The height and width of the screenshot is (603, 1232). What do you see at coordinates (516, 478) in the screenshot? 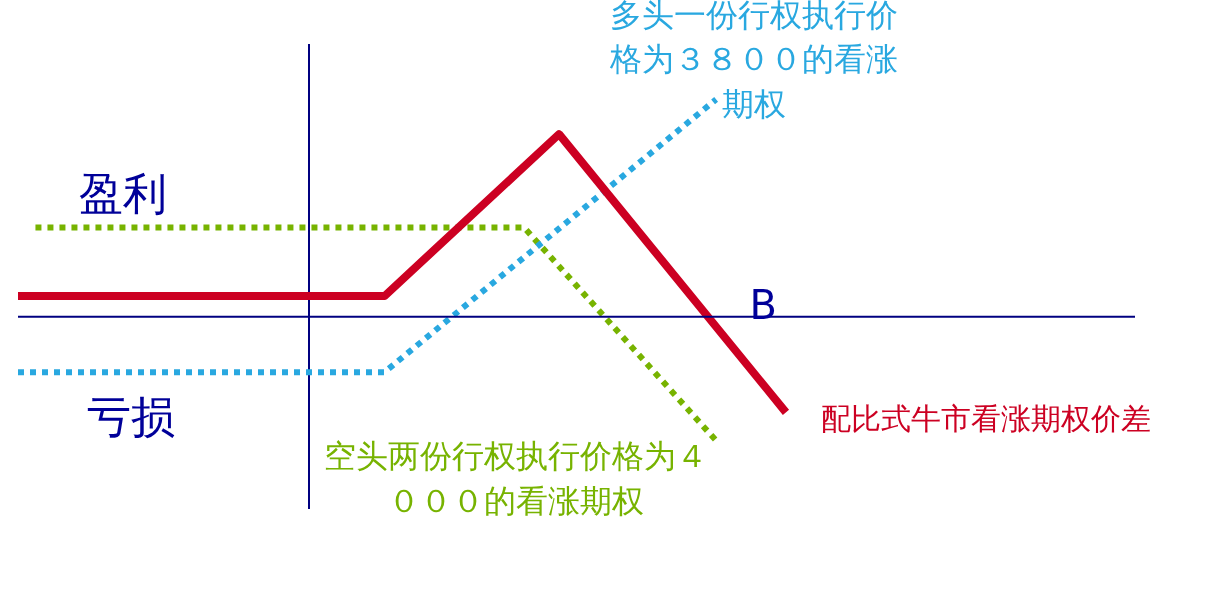
I see `series-label: 空头两份行权执行价格为４０００的看涨期权` at bounding box center [516, 478].